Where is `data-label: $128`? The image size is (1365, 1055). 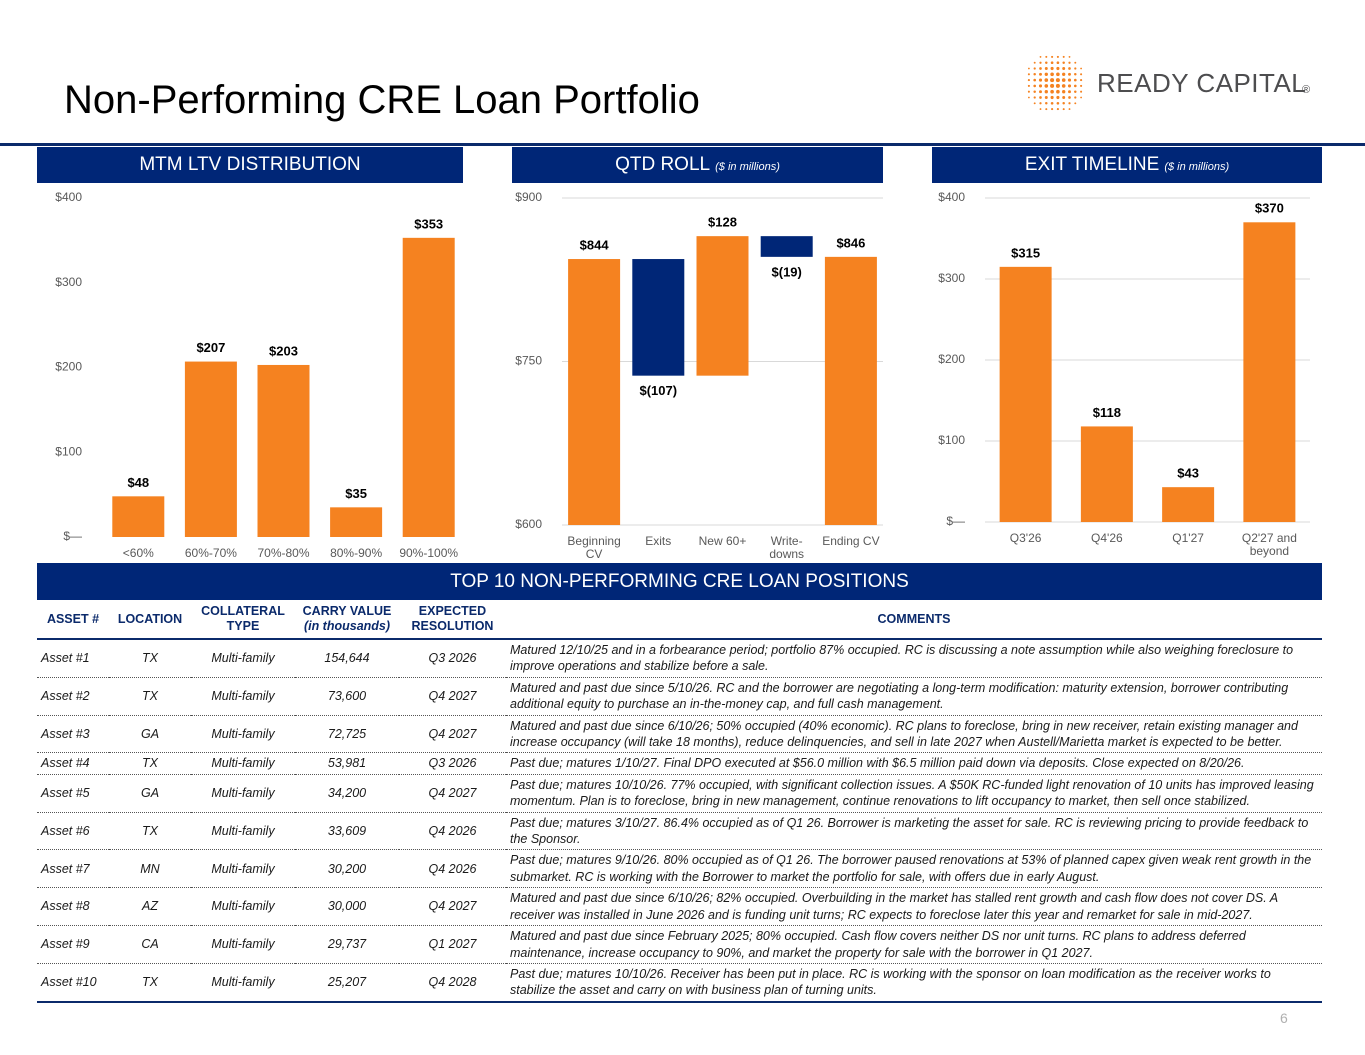
data-label: $128 is located at coordinates (722, 222).